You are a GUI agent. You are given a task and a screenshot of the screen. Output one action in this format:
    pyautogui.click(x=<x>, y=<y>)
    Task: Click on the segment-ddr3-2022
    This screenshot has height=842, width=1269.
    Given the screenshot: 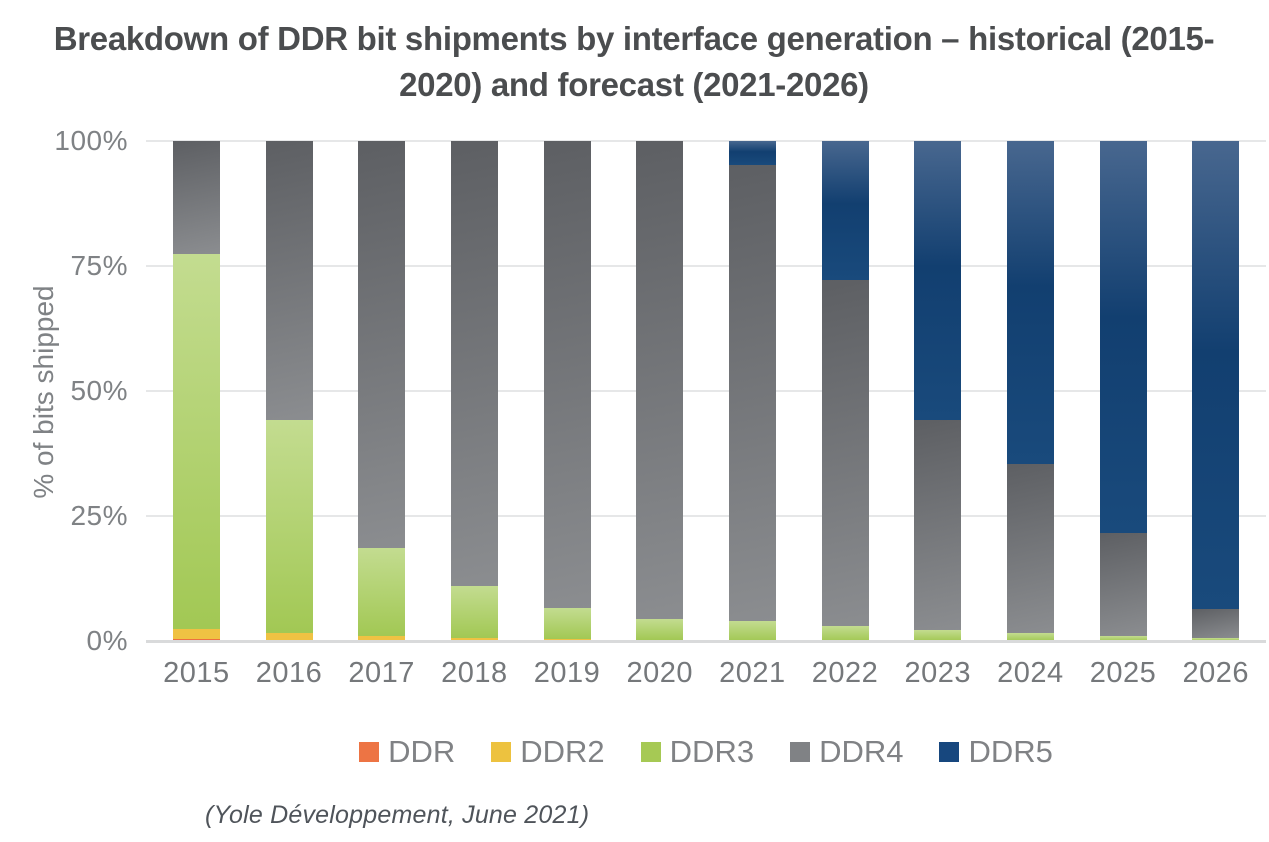 What is the action you would take?
    pyautogui.click(x=845, y=633)
    